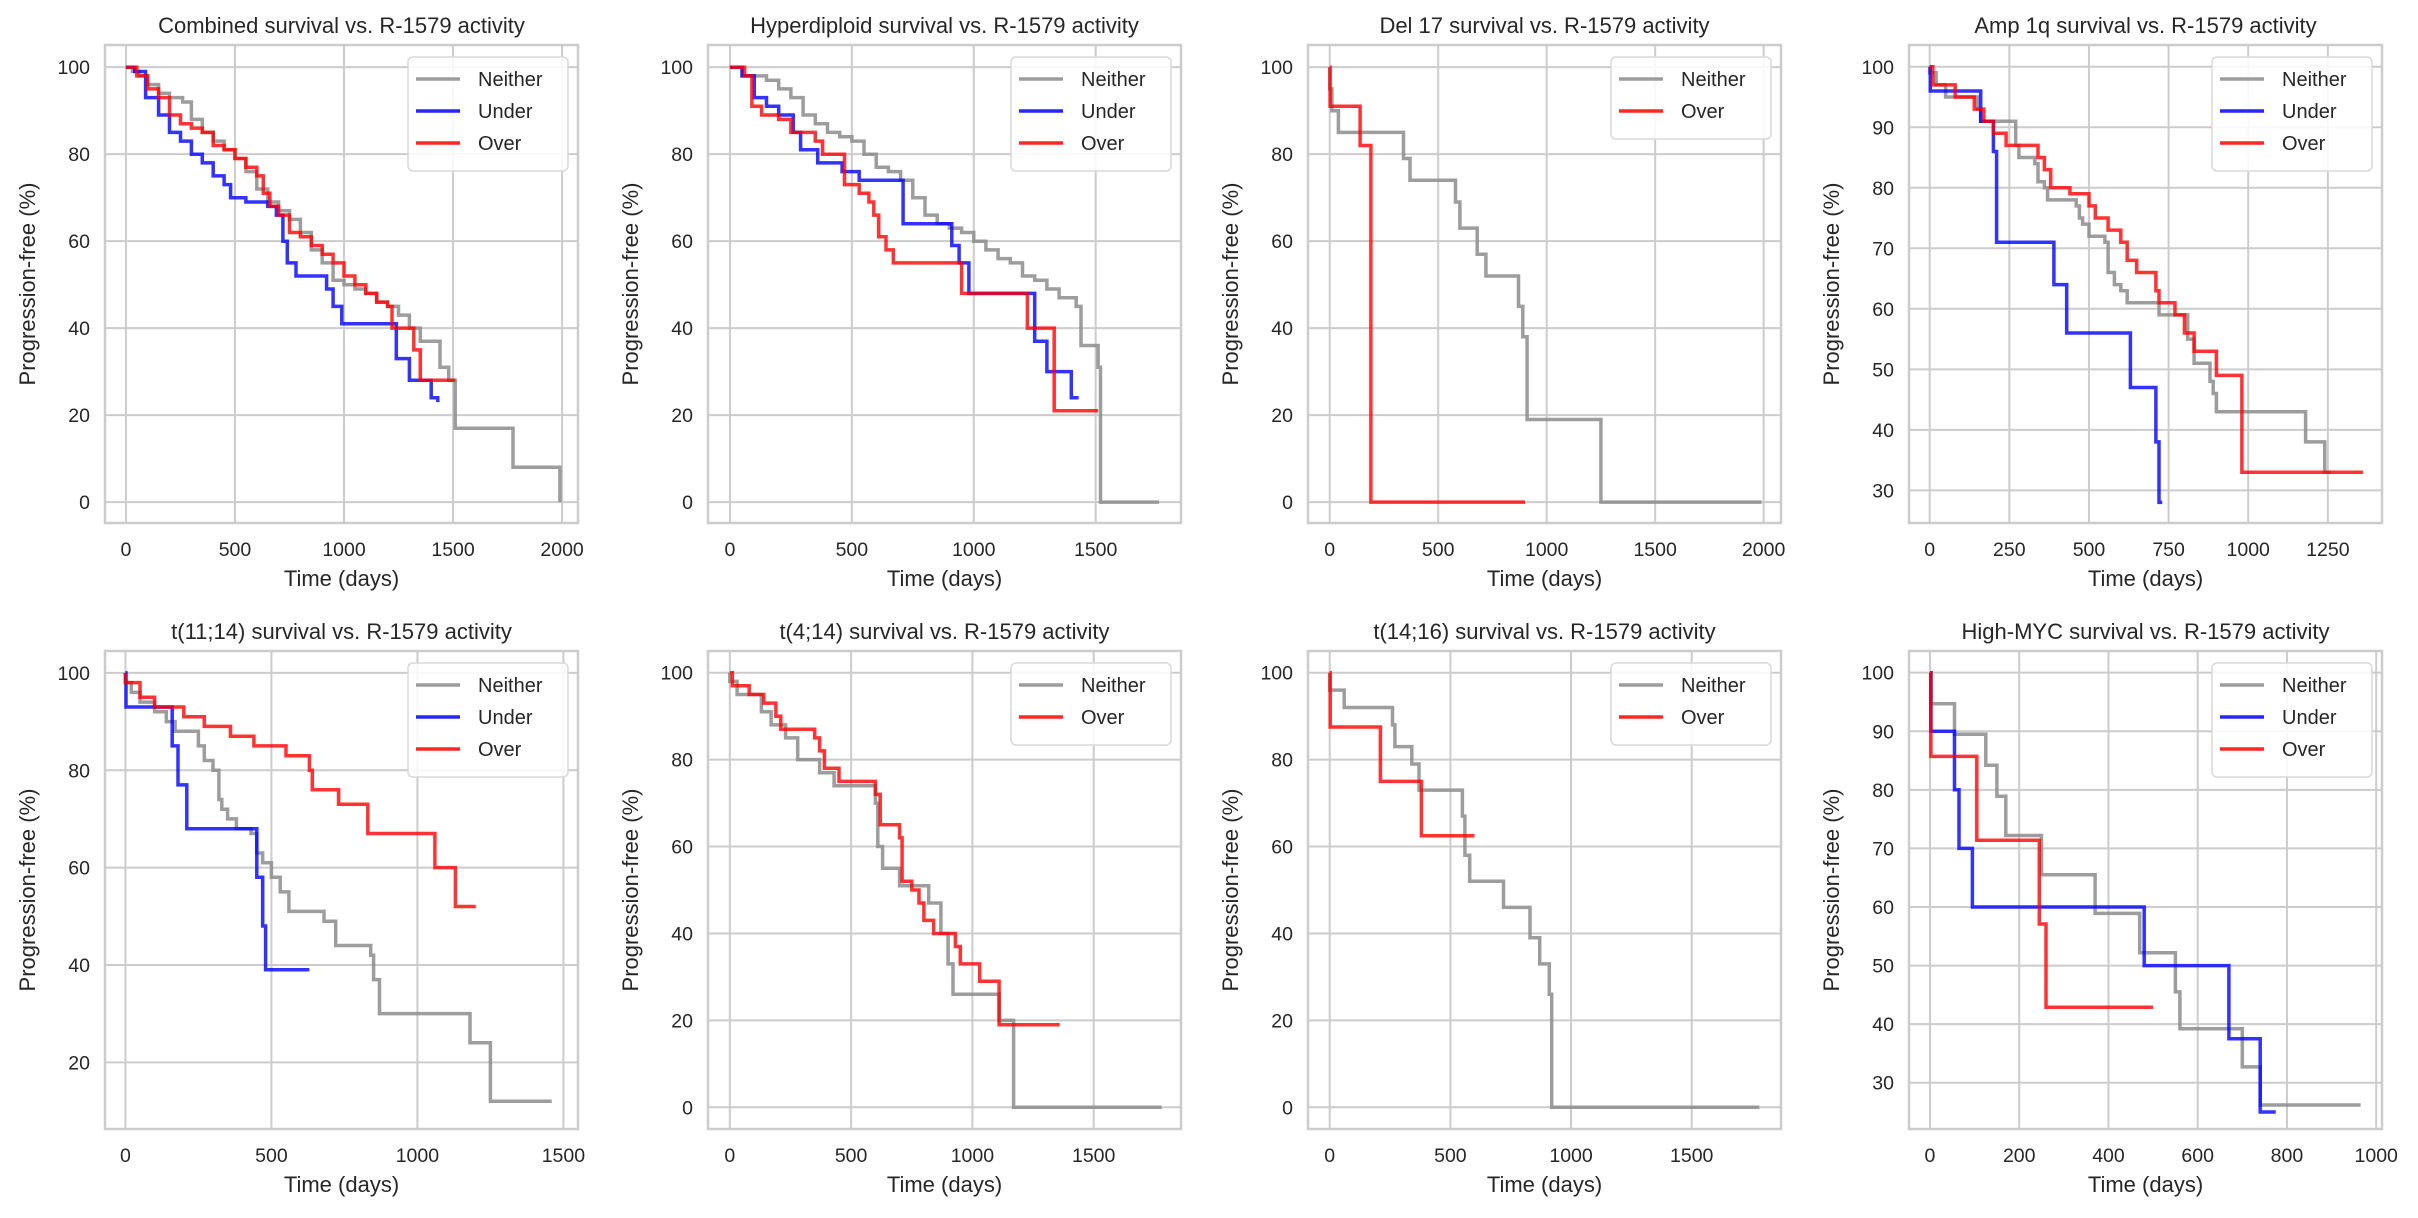  What do you see at coordinates (2145, 25) in the screenshot?
I see `panel-title: Amp 1q survival vs. R-1579 activity` at bounding box center [2145, 25].